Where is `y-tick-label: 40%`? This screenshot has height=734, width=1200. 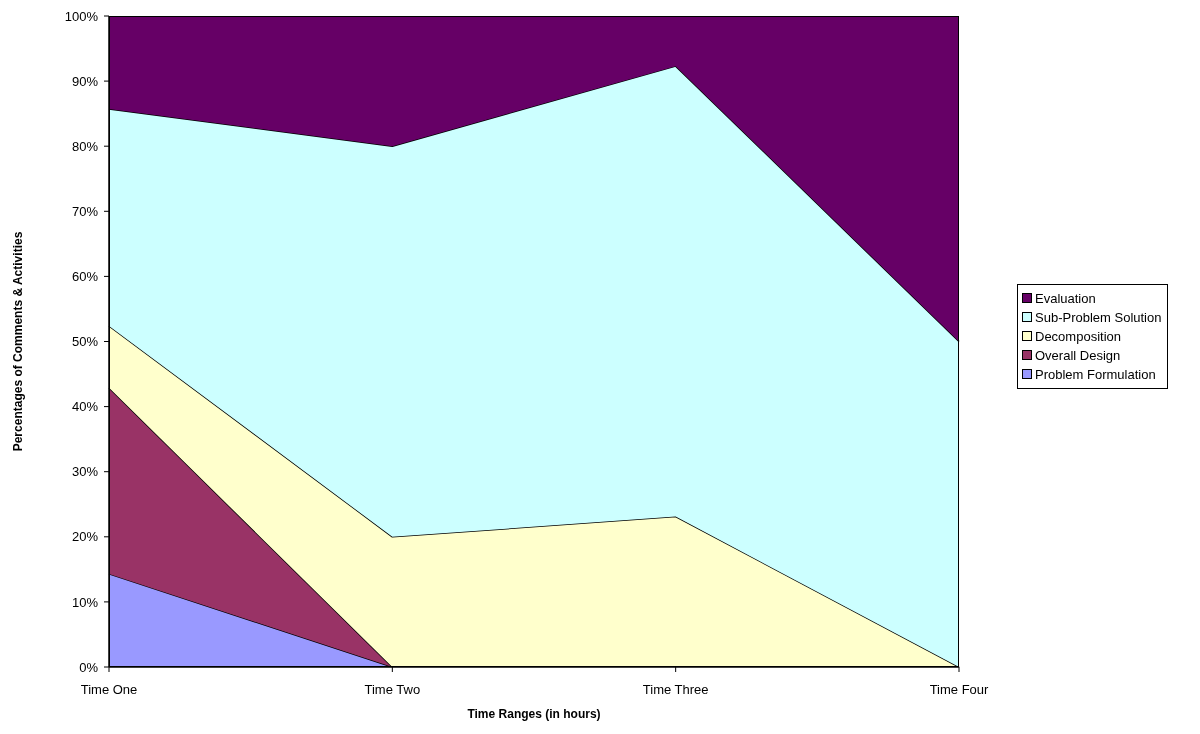
y-tick-label: 40% is located at coordinates (85, 407).